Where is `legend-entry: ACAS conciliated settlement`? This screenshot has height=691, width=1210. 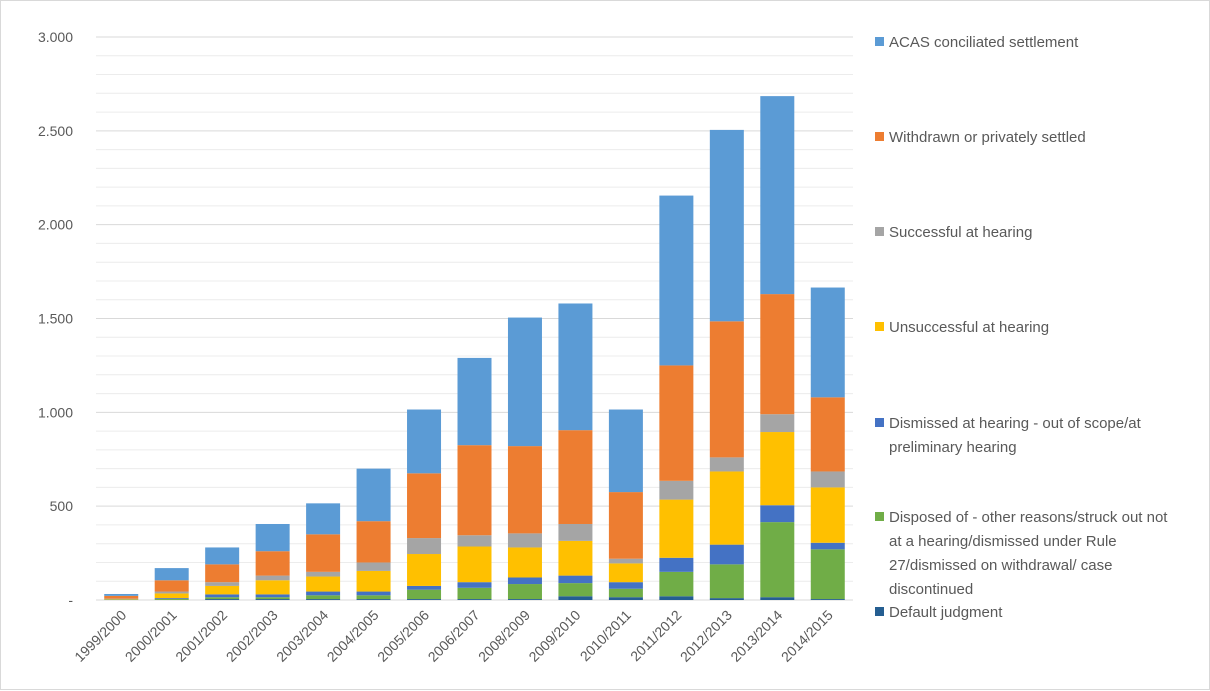 legend-entry: ACAS conciliated settlement is located at coordinates (977, 42).